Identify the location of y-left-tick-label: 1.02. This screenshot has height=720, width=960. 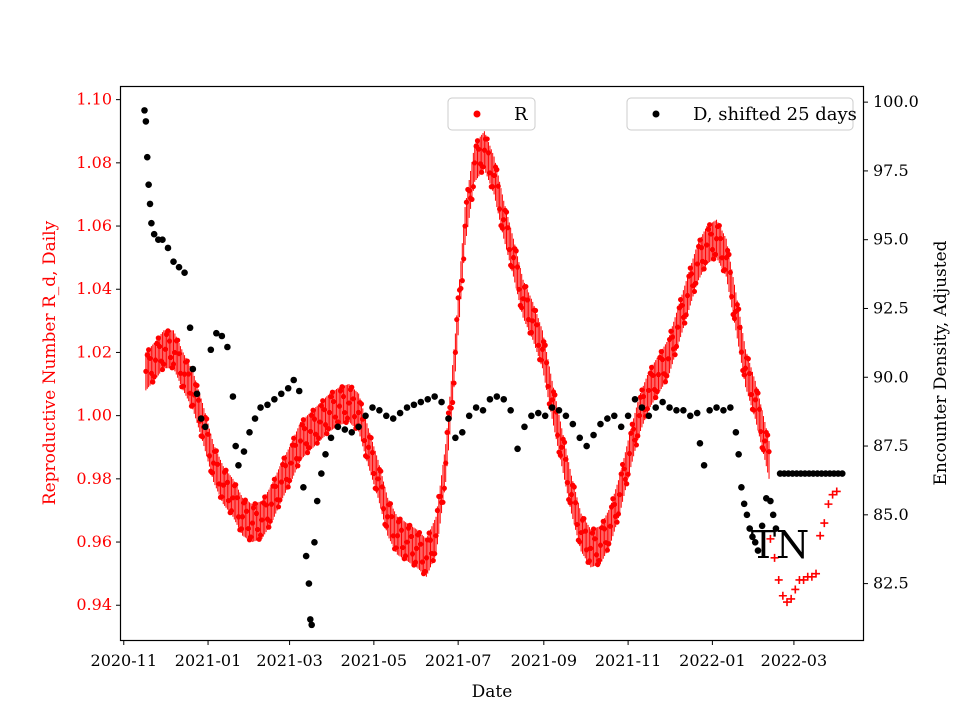
(94, 351).